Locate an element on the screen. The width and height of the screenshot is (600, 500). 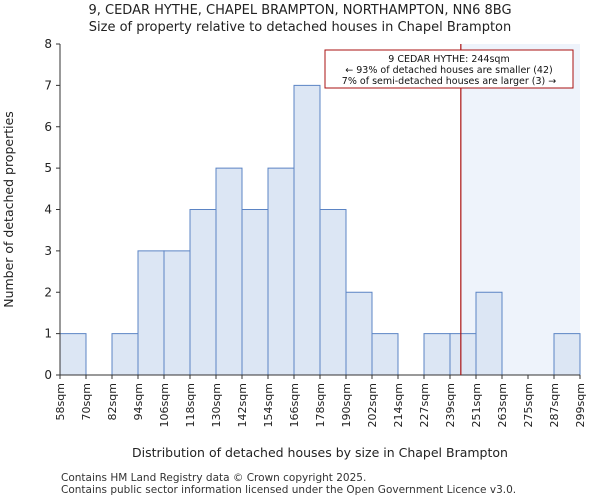
y-tick-label: 3 is located at coordinates (48, 251).